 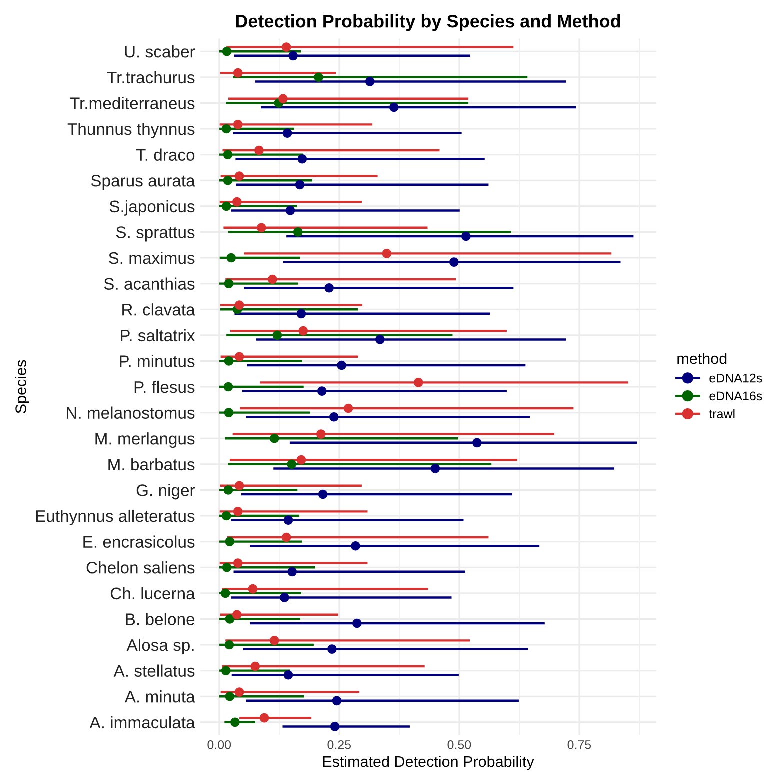 What do you see at coordinates (164, 387) in the screenshot?
I see `y-tick-label: P. flesus` at bounding box center [164, 387].